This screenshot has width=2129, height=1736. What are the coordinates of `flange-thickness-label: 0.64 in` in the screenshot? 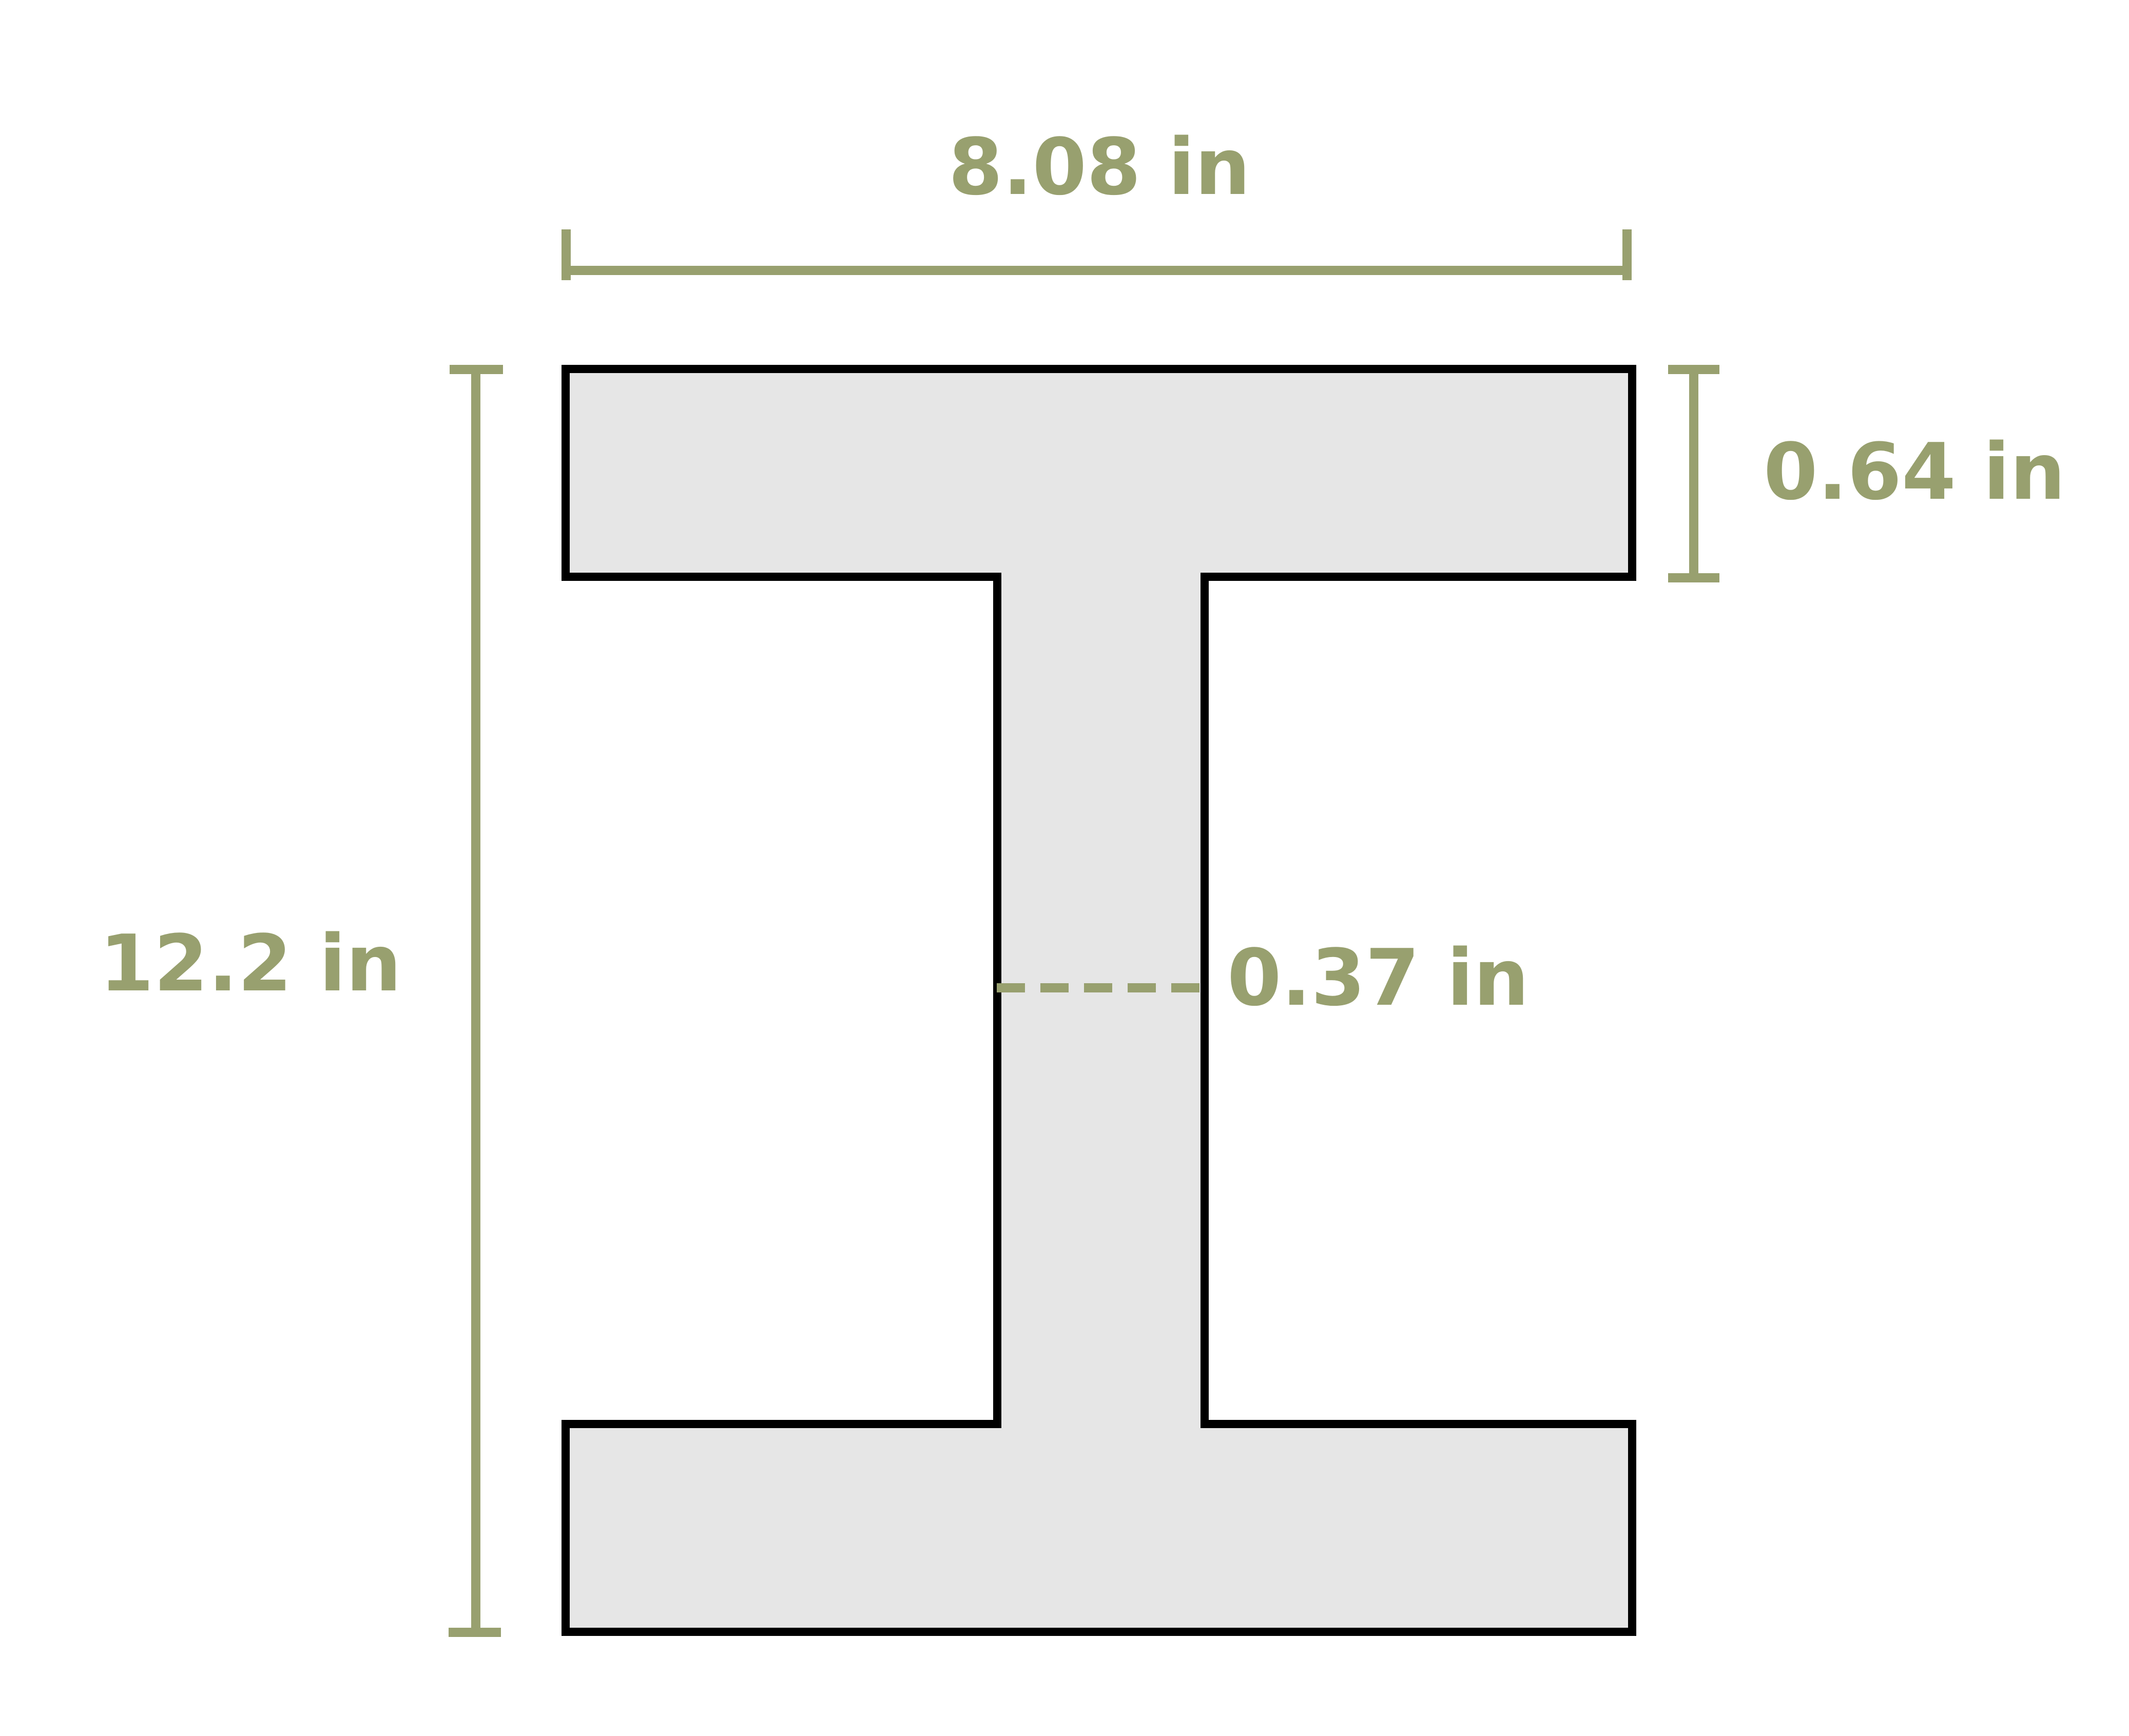 It's located at (1914, 471).